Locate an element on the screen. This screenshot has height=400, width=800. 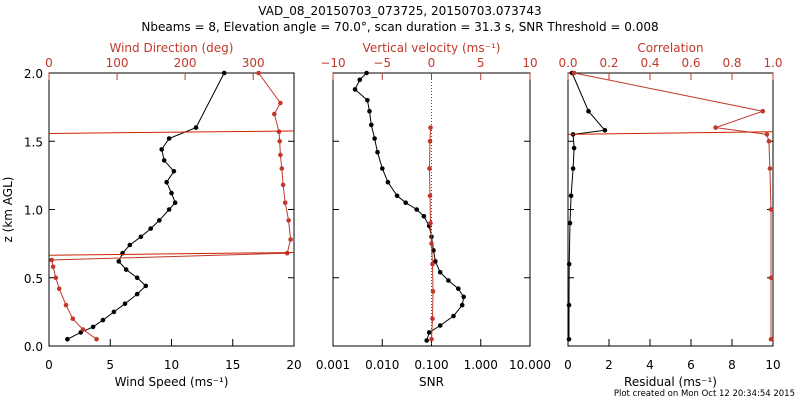
x-axis-title-top: Wind Direction (deg) is located at coordinates (172, 48).